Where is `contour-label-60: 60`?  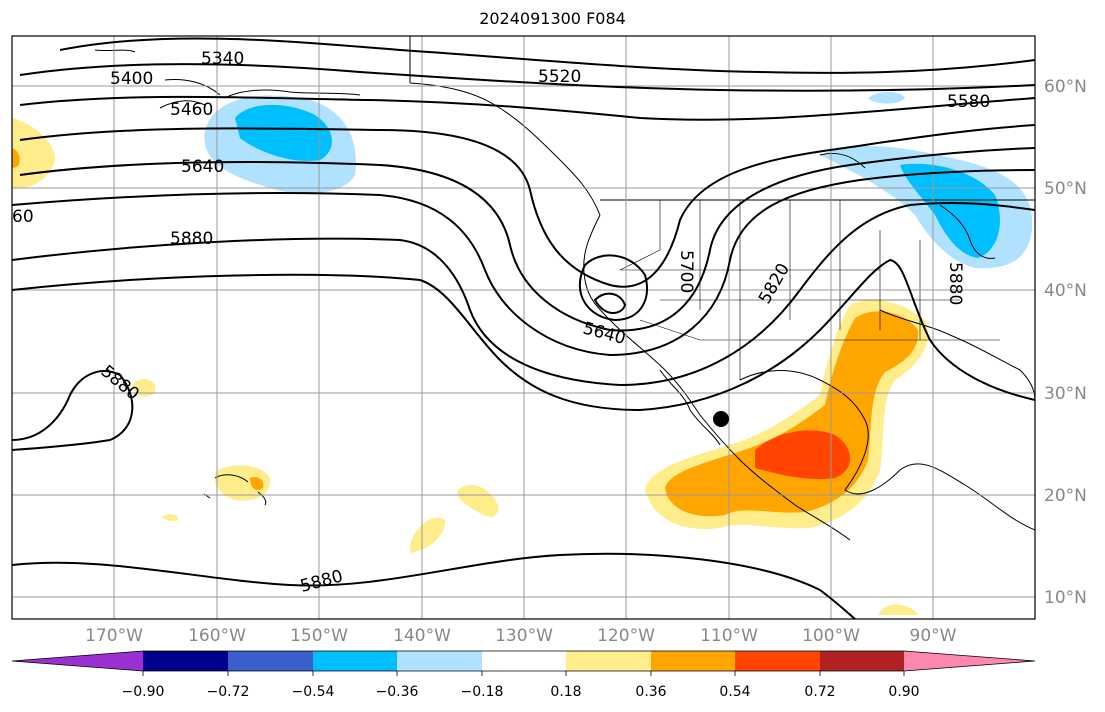 contour-label-60: 60 is located at coordinates (23, 217).